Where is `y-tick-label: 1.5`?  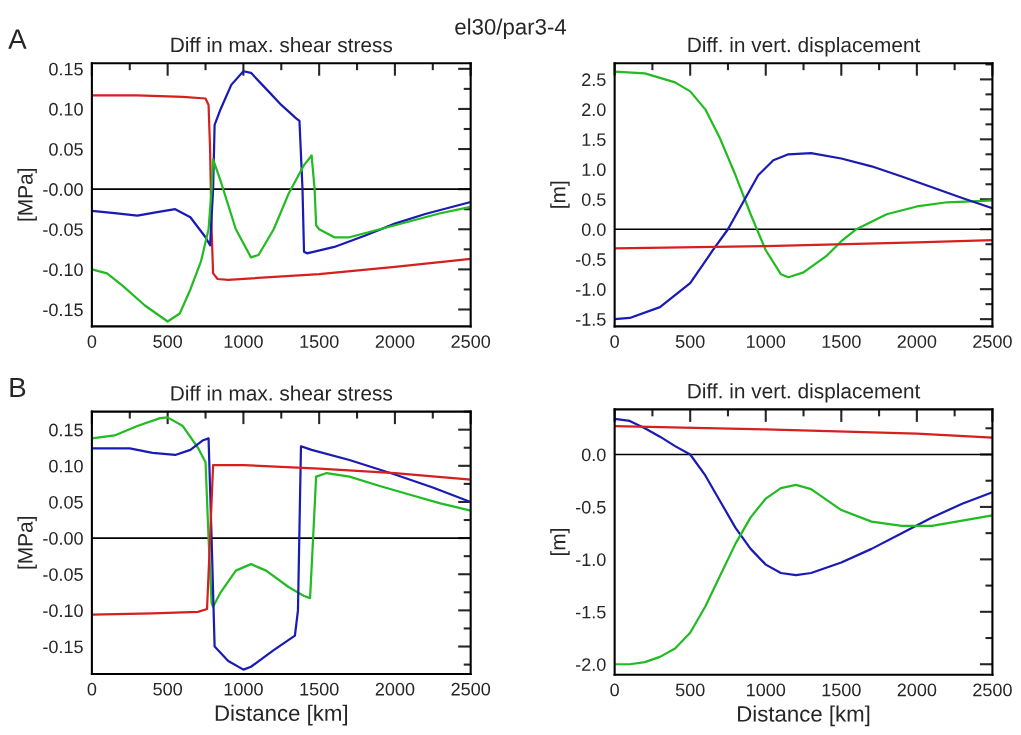
y-tick-label: 1.5 is located at coordinates (594, 140).